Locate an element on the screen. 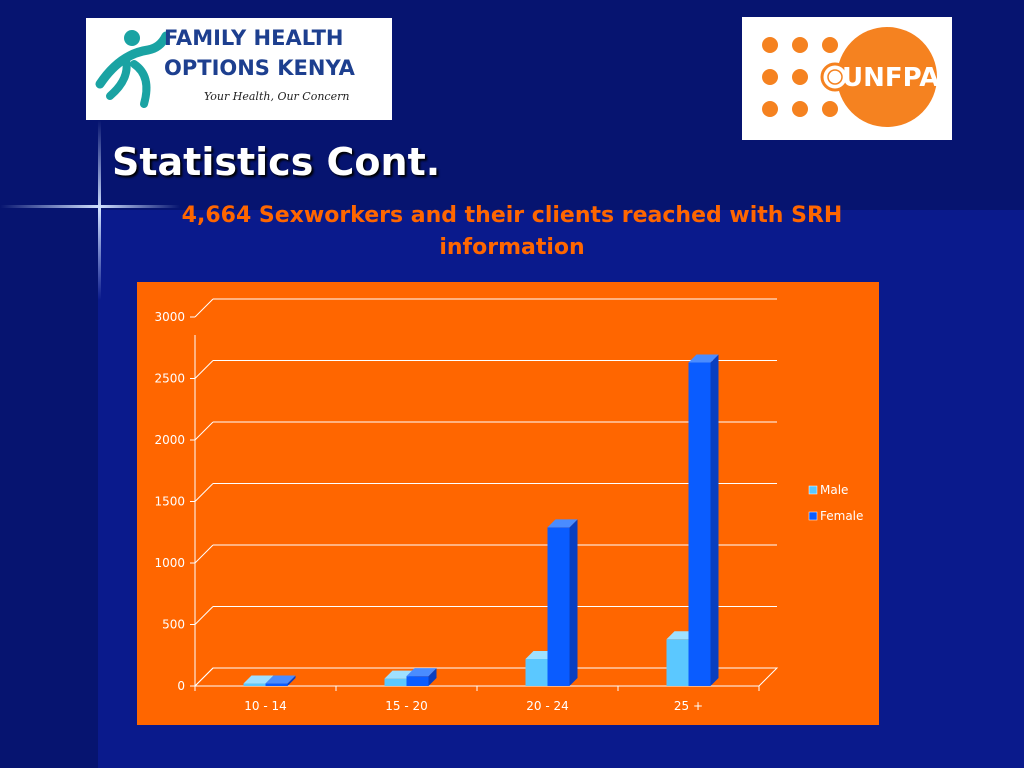  y-tick-label: 3000 is located at coordinates (169, 317).